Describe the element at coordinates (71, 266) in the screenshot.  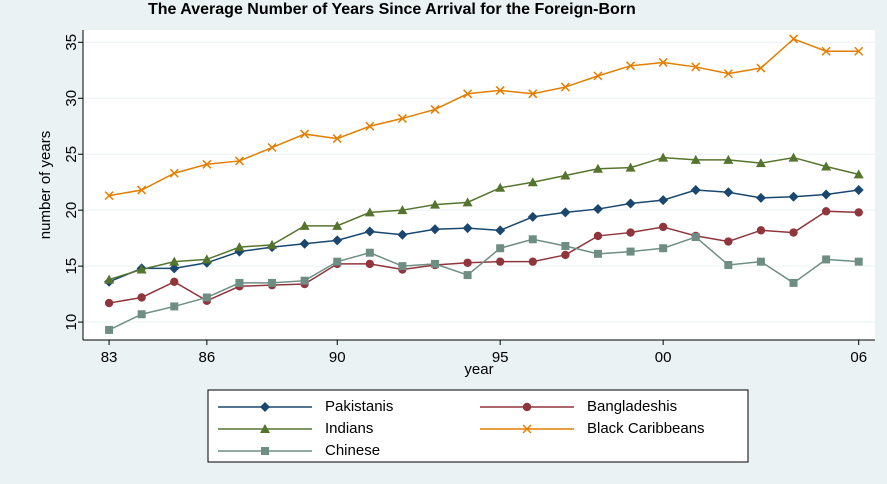
I see `y-tick-label: 15` at that location.